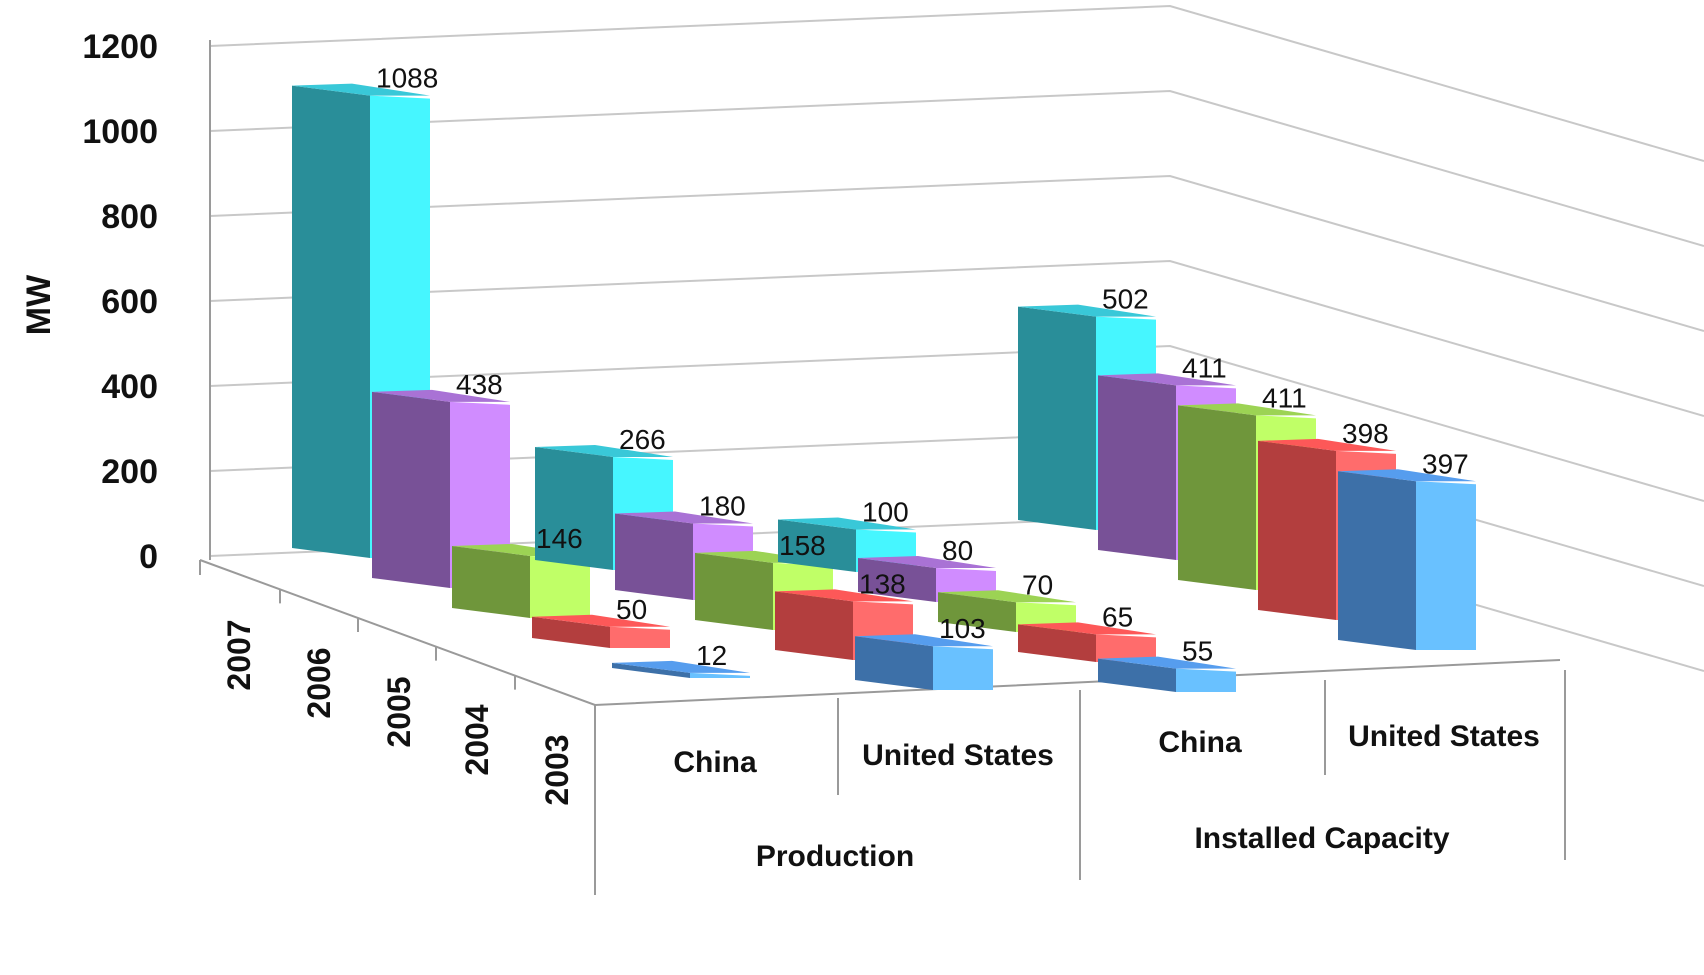  Describe the element at coordinates (479, 384) in the screenshot. I see `data-label: 438` at that location.